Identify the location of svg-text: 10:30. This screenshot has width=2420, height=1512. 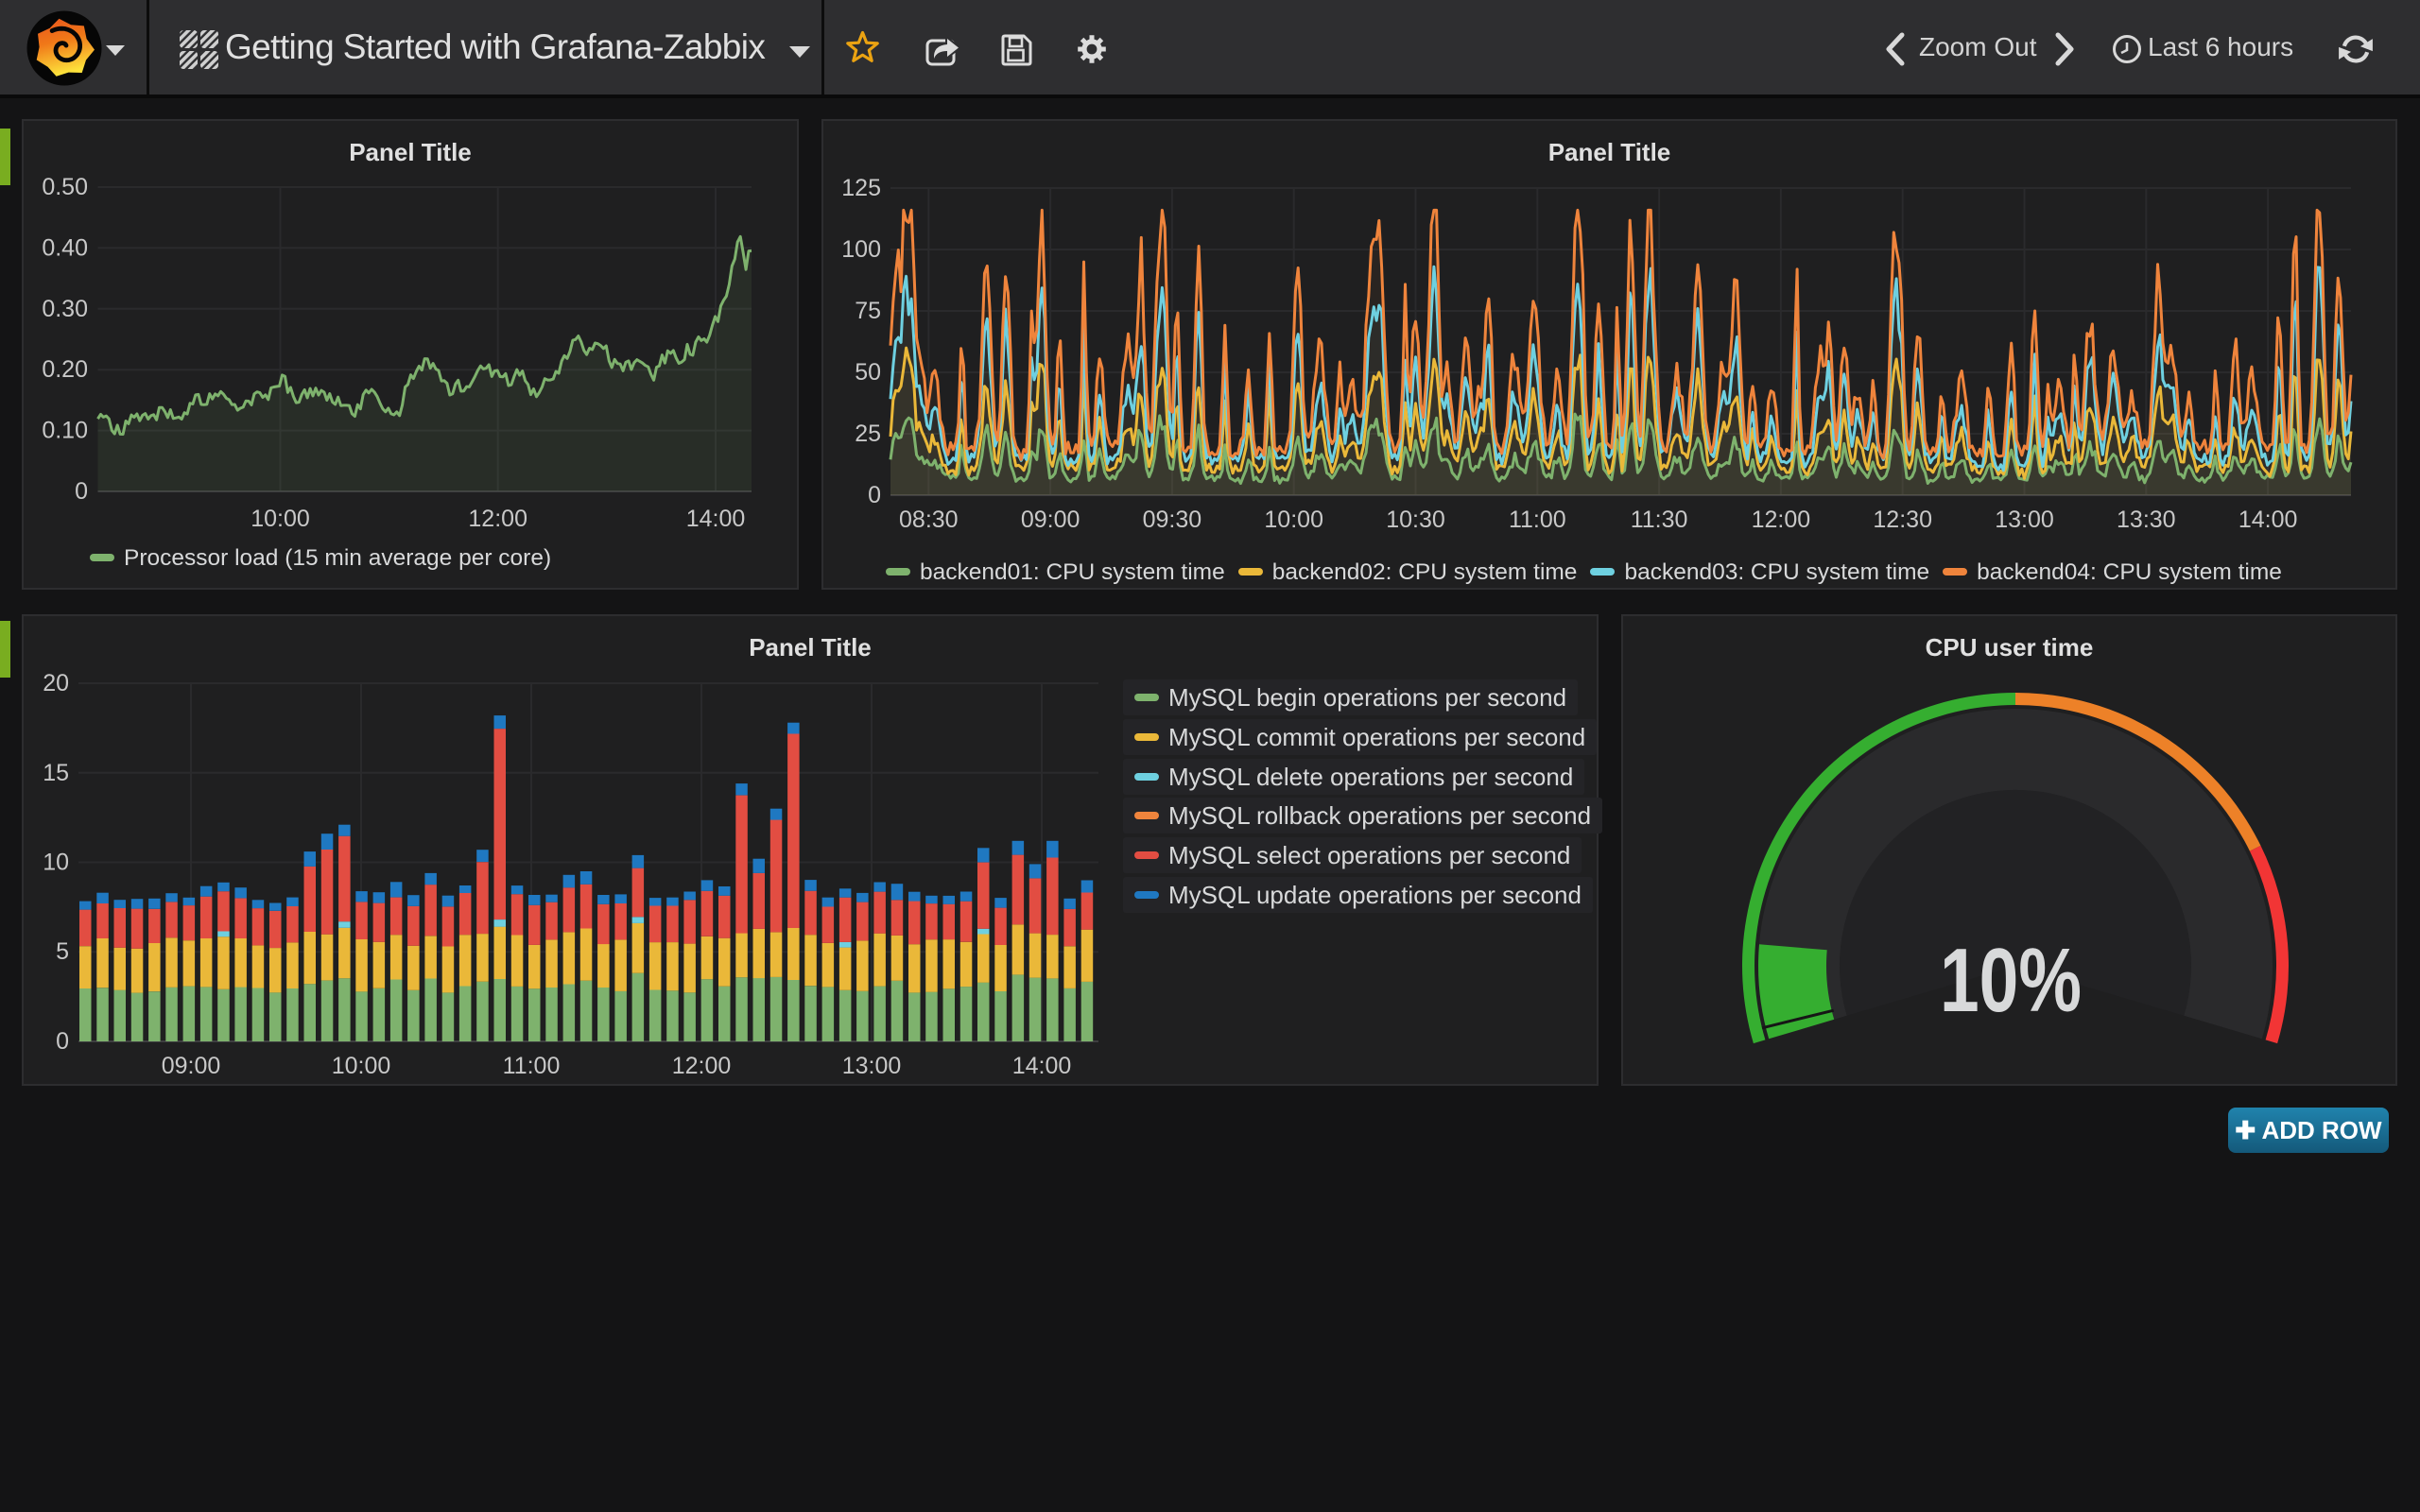
(1416, 520).